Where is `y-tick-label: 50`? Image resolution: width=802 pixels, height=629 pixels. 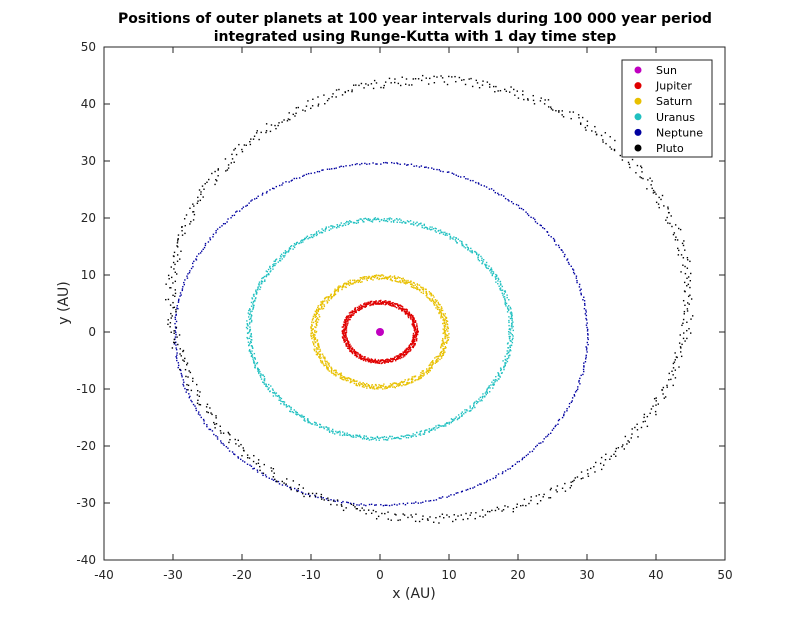 y-tick-label: 50 is located at coordinates (88, 47).